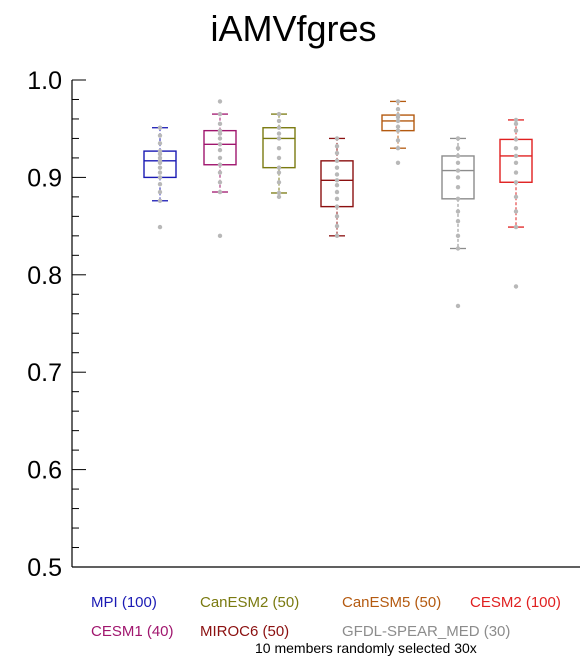 This screenshot has height=671, width=587. I want to click on legend-item-cesm2: CESM2 (100), so click(515, 602).